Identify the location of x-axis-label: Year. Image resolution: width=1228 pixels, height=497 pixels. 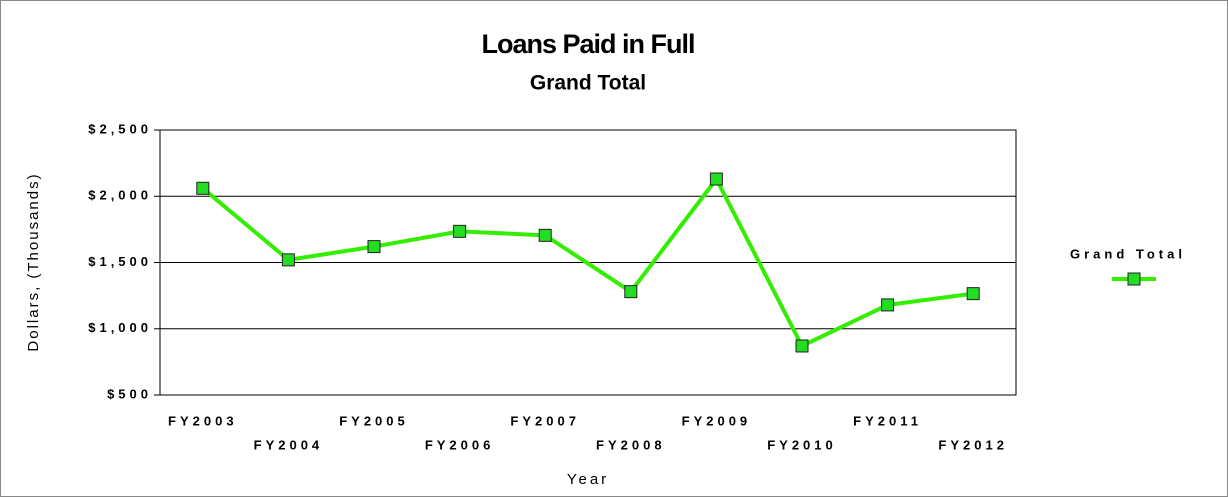
(588, 479).